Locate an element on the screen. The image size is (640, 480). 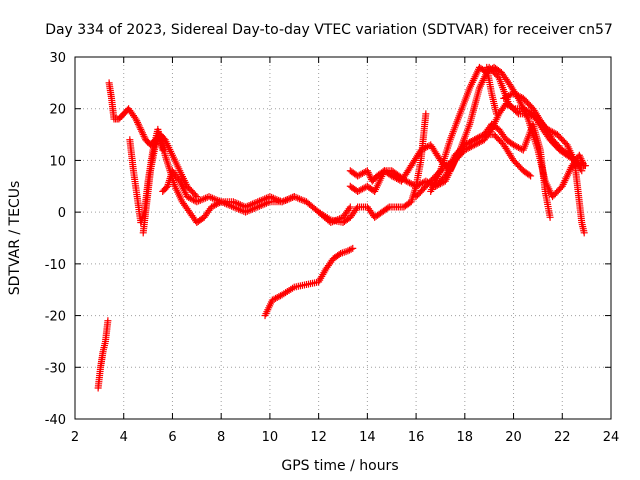
x-tick-label: 6 is located at coordinates (172, 437).